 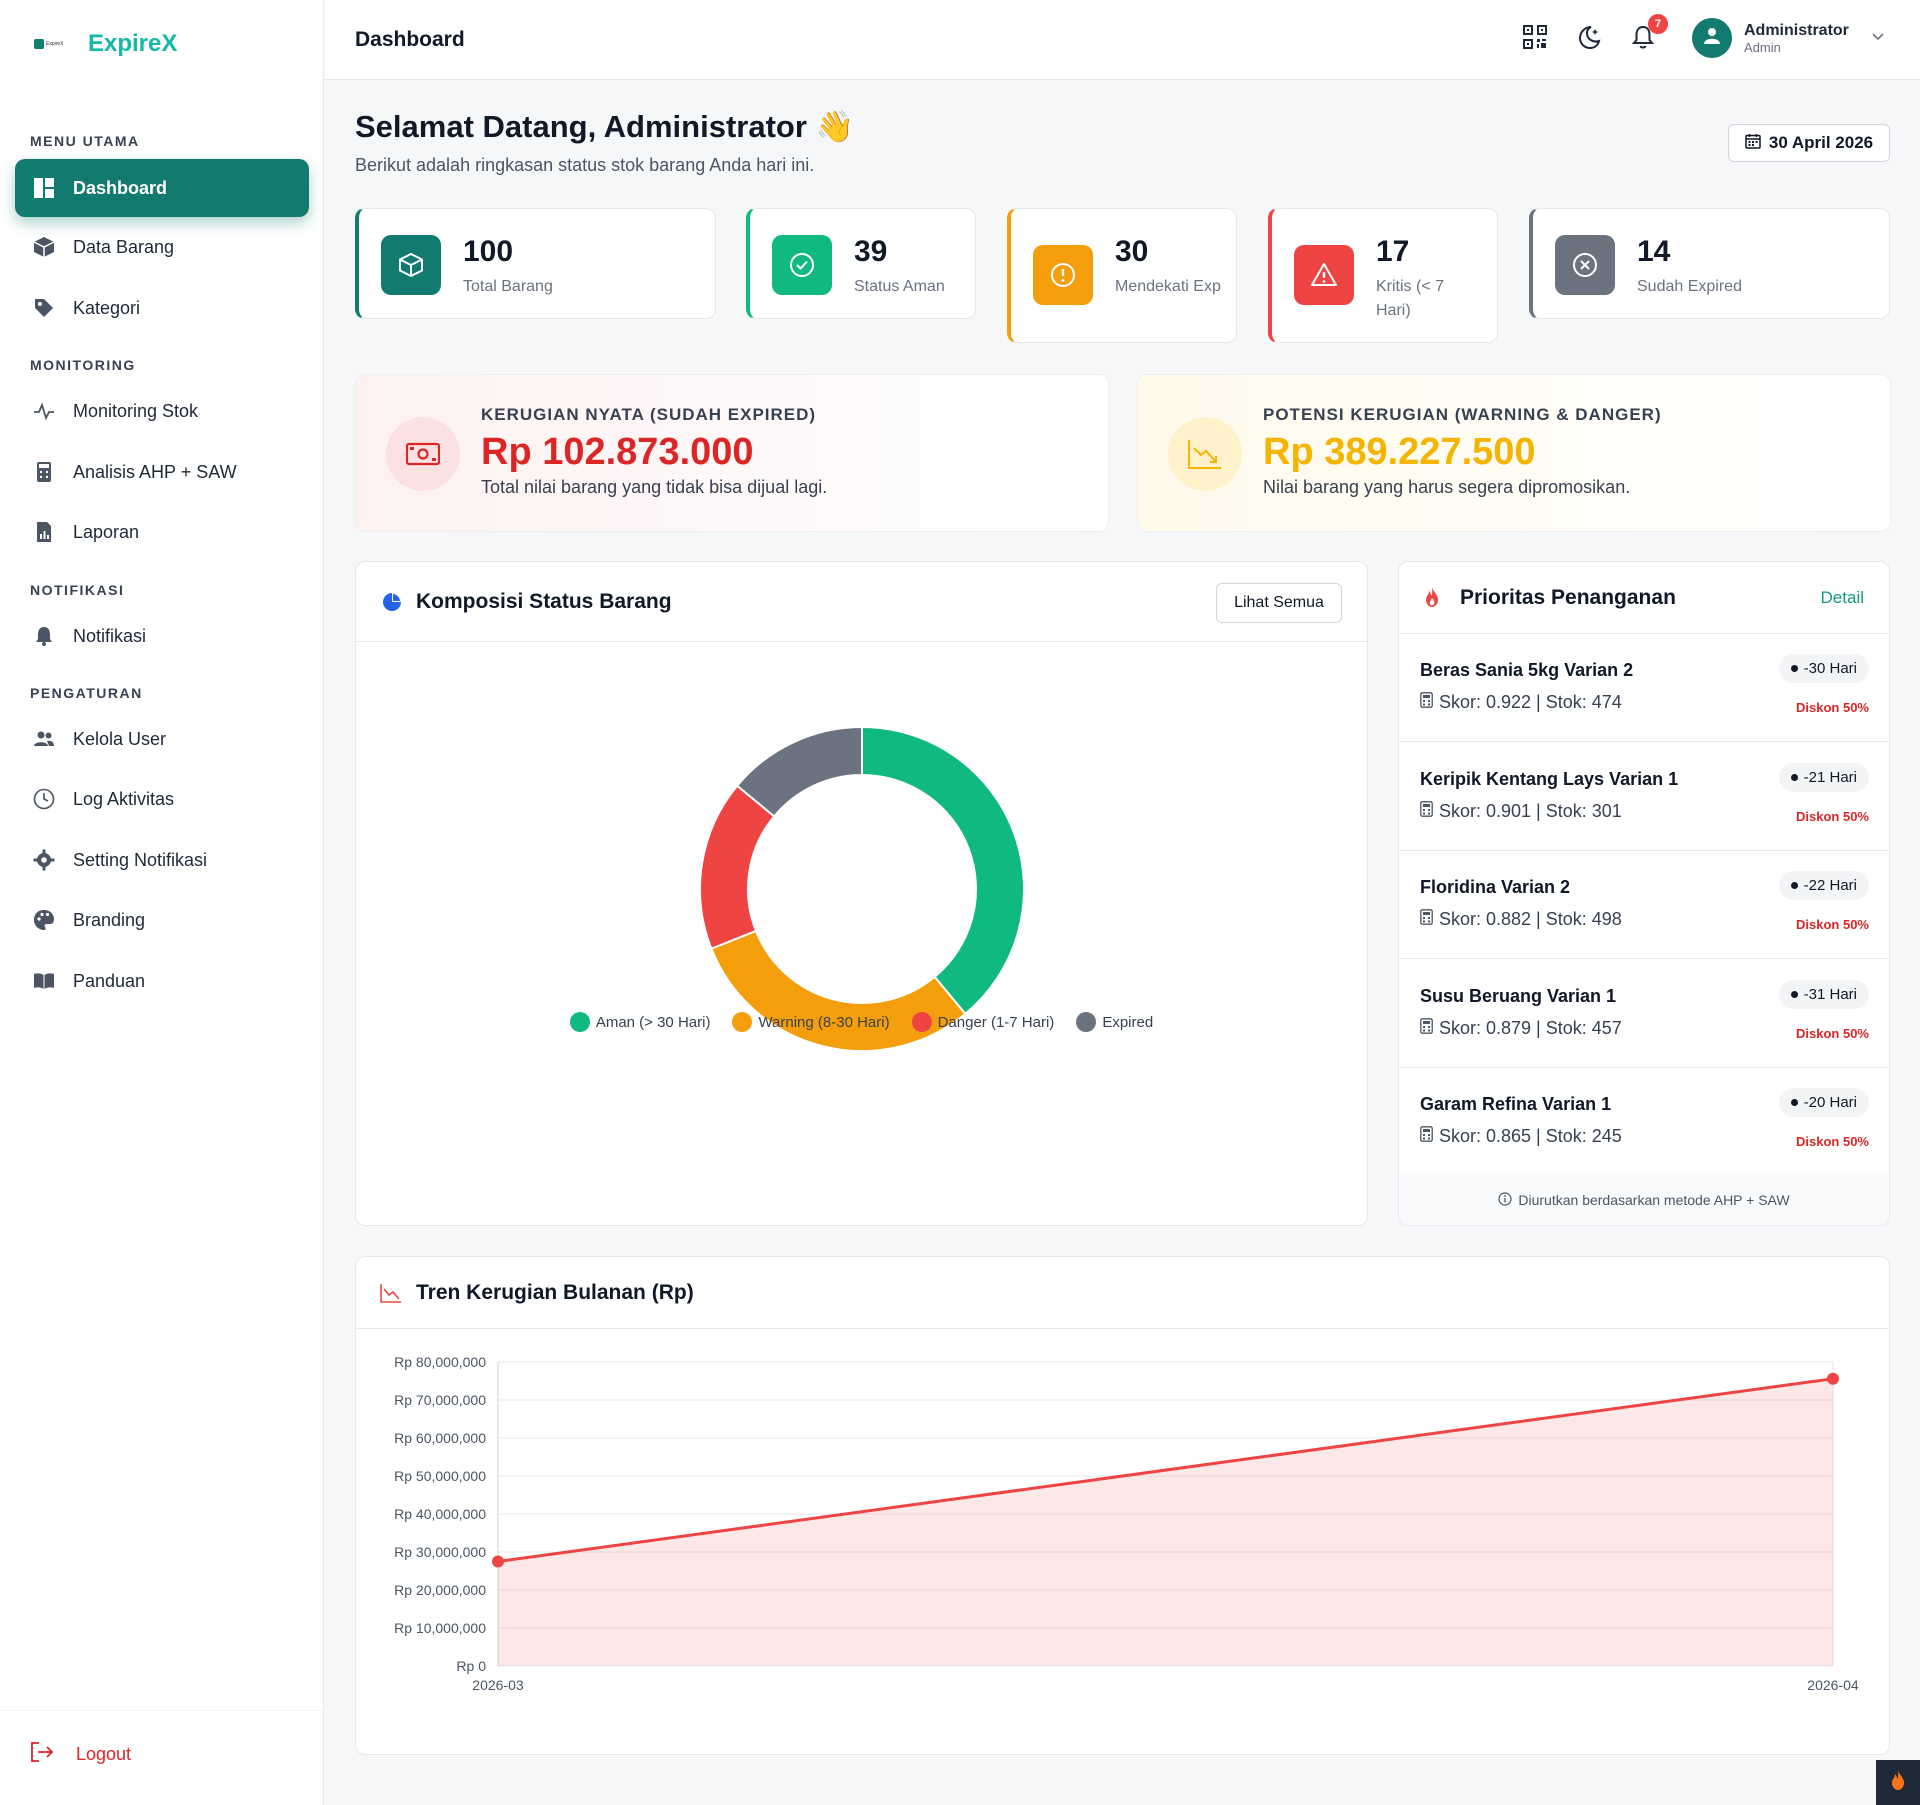 What do you see at coordinates (835, 126) in the screenshot?
I see `wave-emoji: 👋` at bounding box center [835, 126].